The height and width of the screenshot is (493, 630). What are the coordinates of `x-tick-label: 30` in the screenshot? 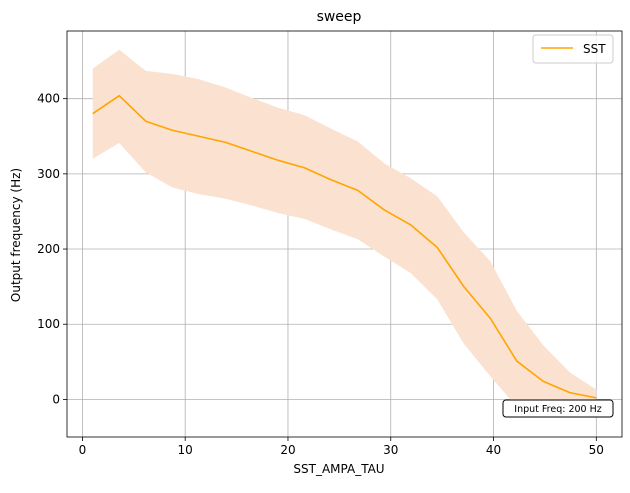 It's located at (390, 450).